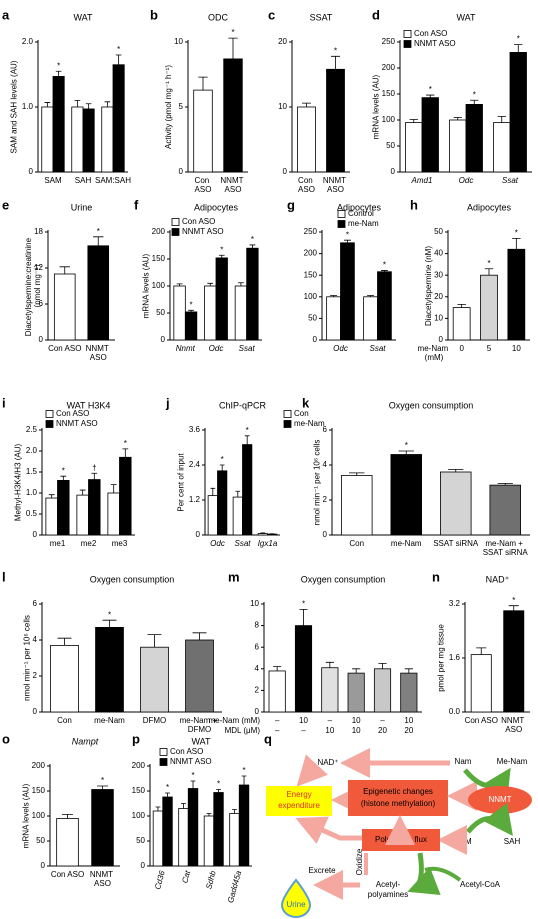 This screenshot has height=919, width=538. Describe the element at coordinates (32, 513) in the screenshot. I see `y-tick-label: 0.5` at that location.